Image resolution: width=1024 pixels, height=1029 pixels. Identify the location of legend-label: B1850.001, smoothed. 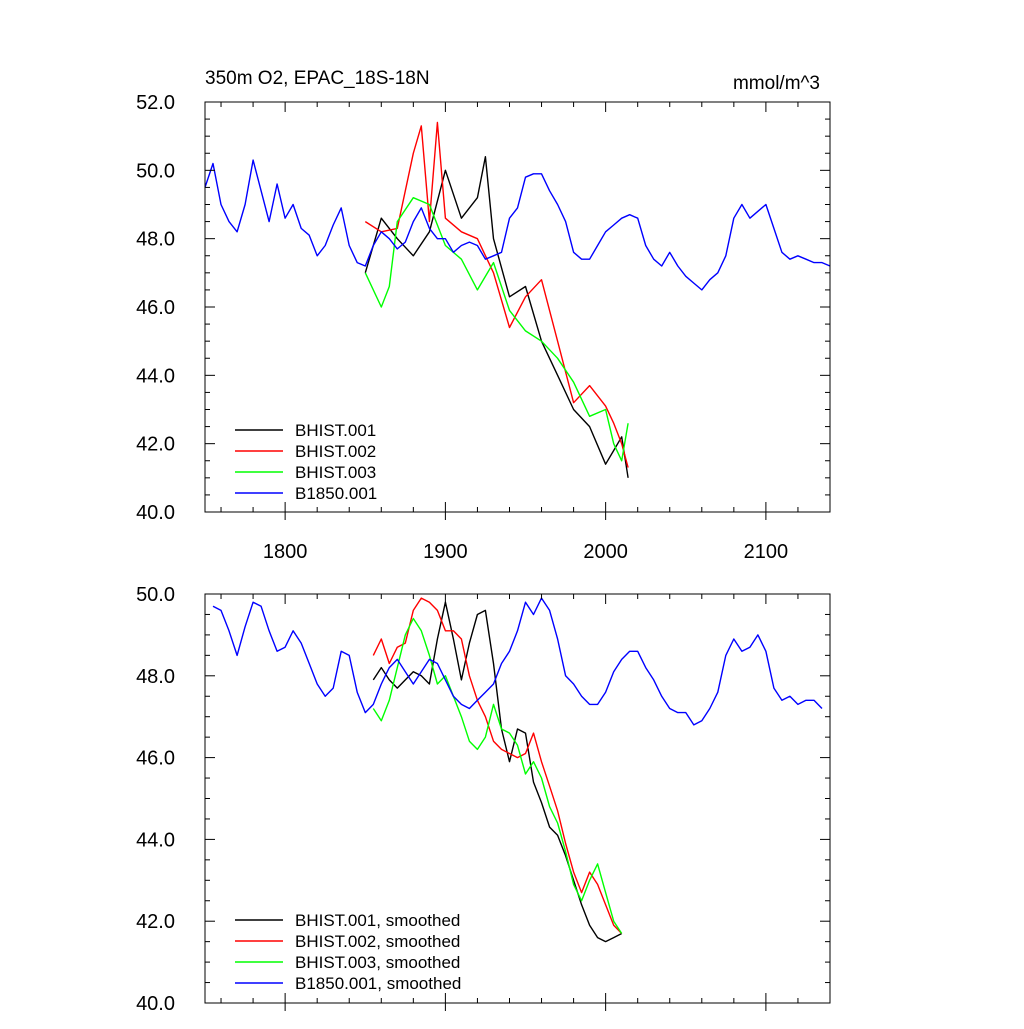
(378, 983).